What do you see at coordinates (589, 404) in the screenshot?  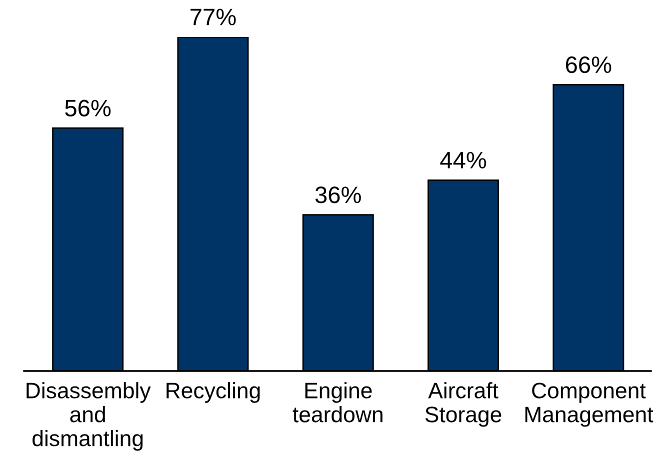 I see `x-tick-label: Component Management` at bounding box center [589, 404].